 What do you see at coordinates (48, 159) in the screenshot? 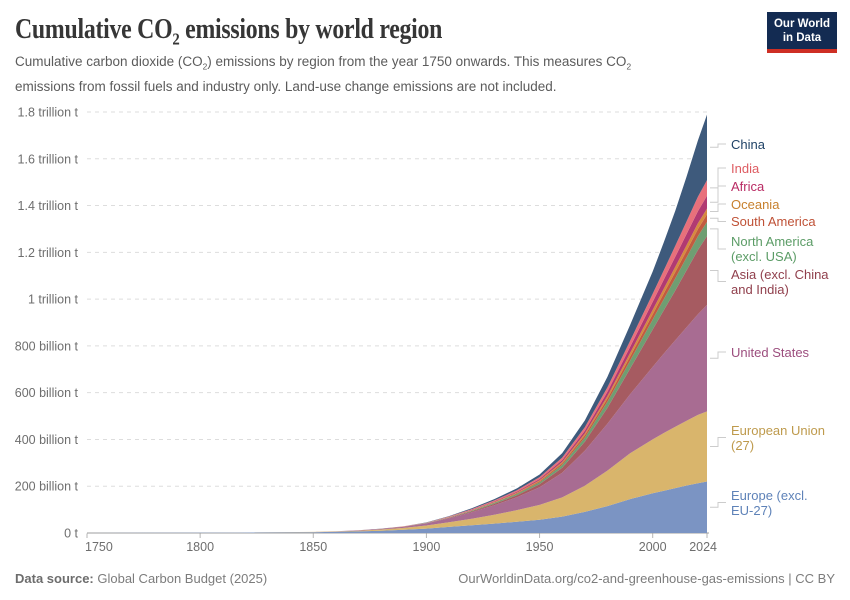
I see `y-tick-label: 1.6 trillion t` at bounding box center [48, 159].